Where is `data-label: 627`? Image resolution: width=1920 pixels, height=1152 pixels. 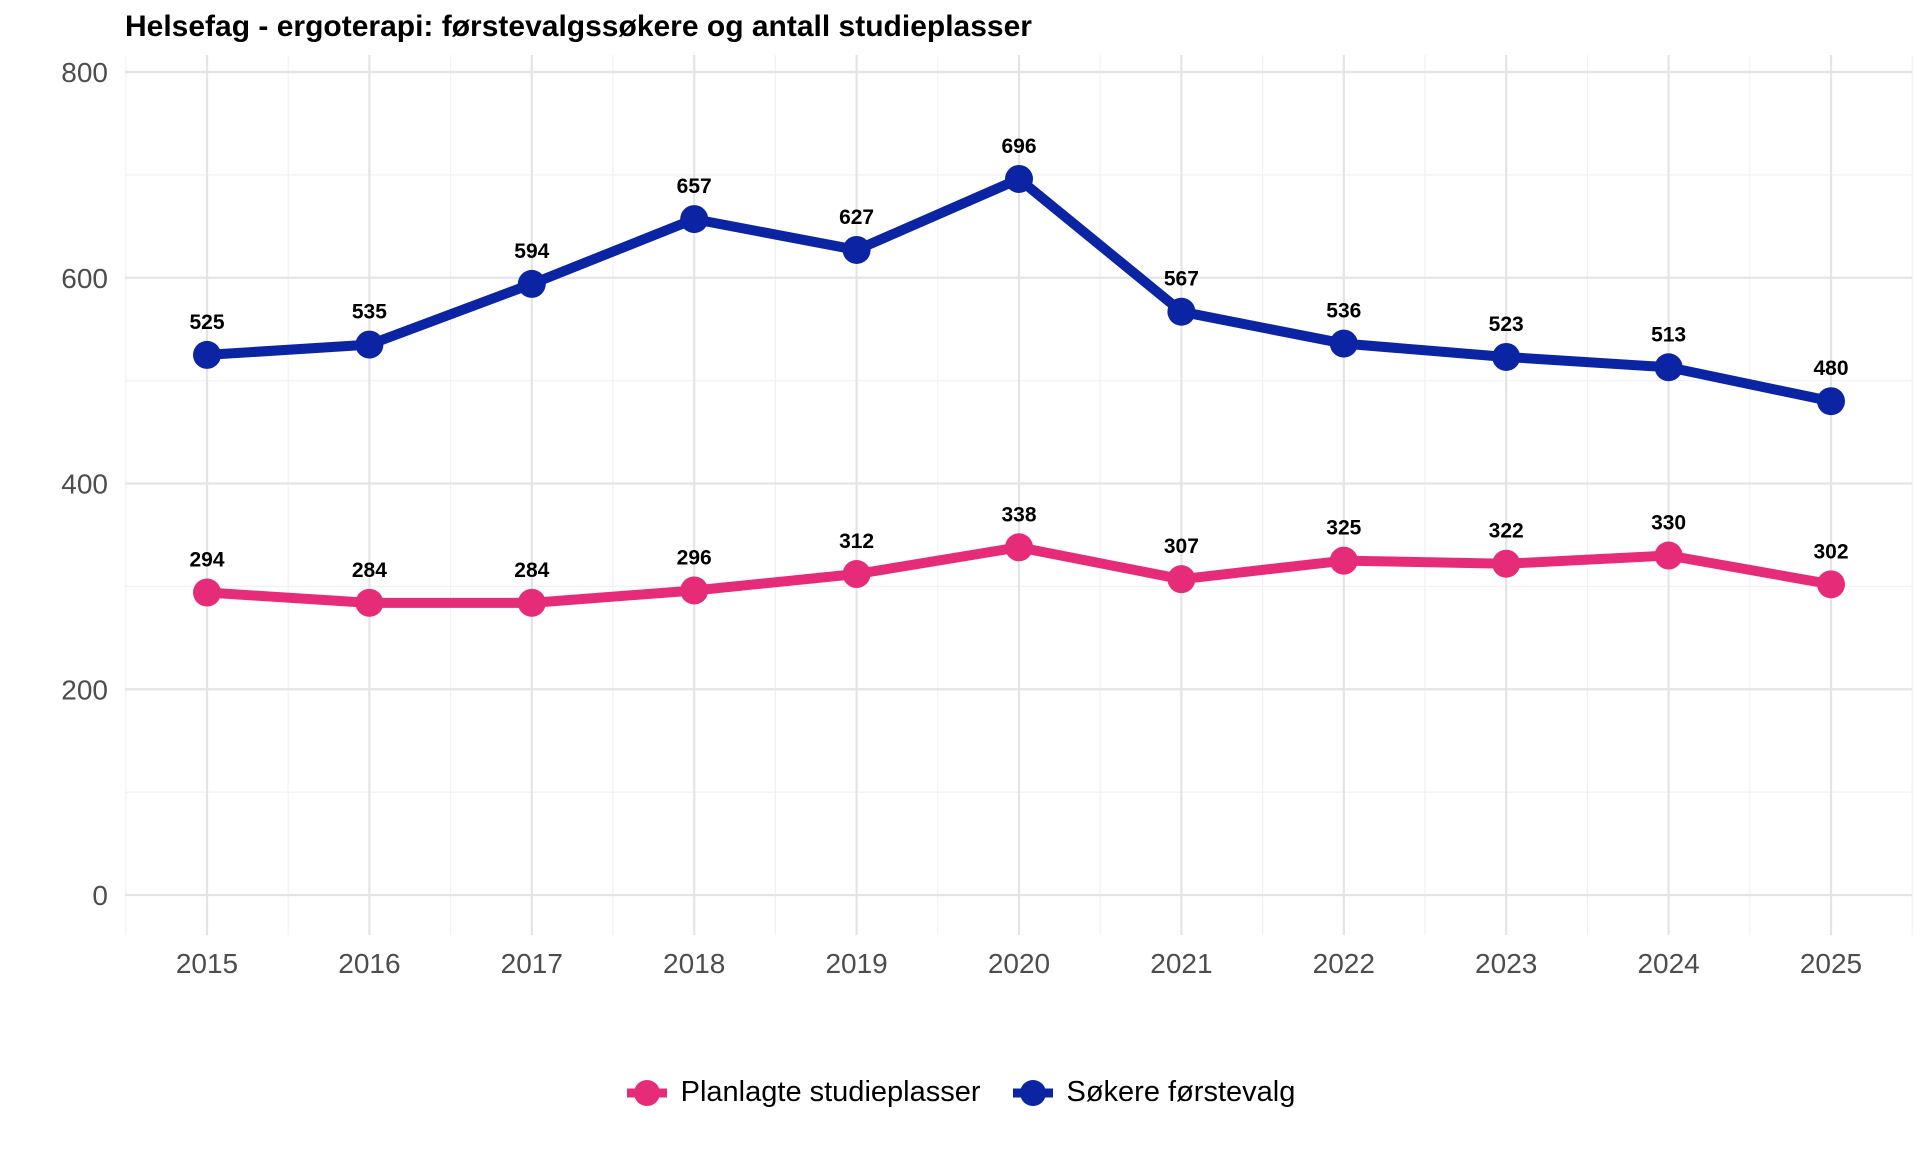 data-label: 627 is located at coordinates (856, 217).